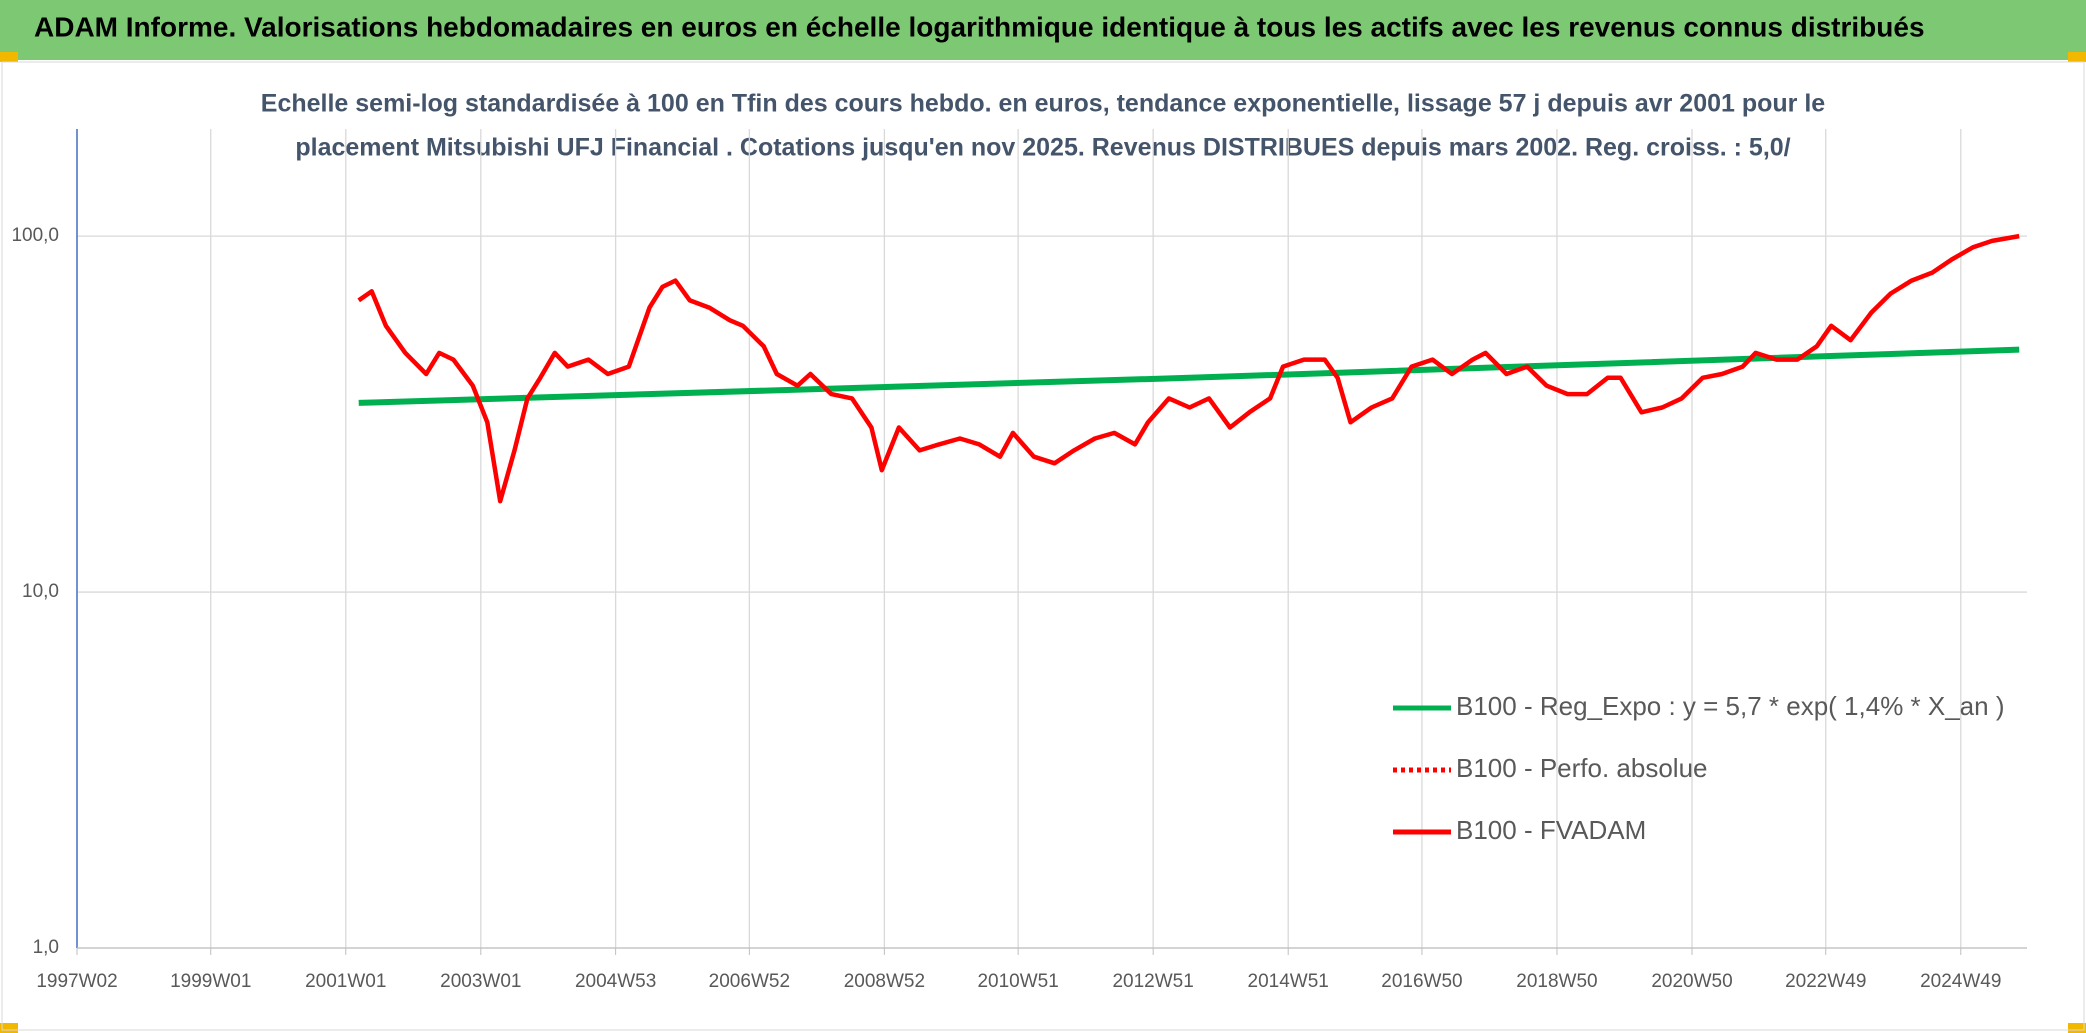 This screenshot has height=1033, width=2086. What do you see at coordinates (749, 981) in the screenshot?
I see `x-tick-label: 2006W52` at bounding box center [749, 981].